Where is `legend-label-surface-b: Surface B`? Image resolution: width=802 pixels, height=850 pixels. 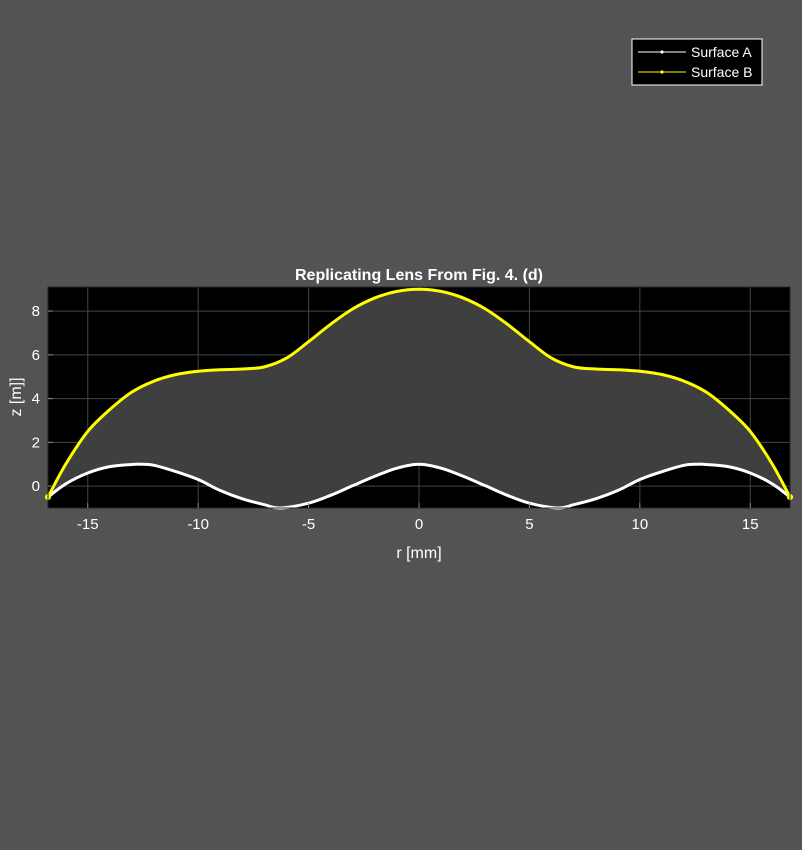 legend-label-surface-b: Surface B is located at coordinates (721, 72).